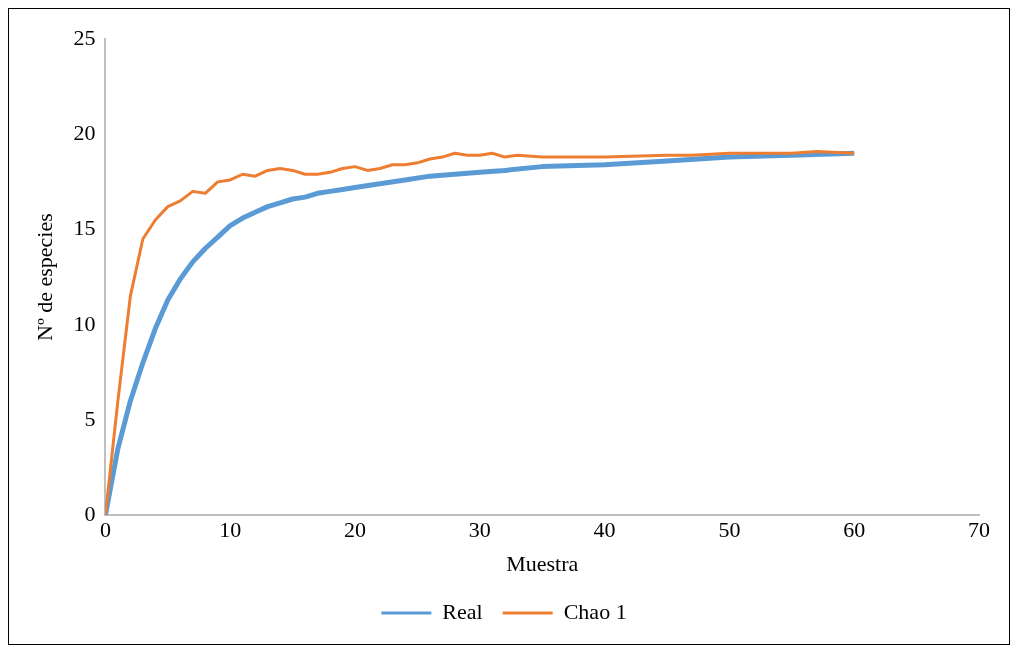 This screenshot has height=657, width=1024. I want to click on y-tick-label: 25, so click(84, 37).